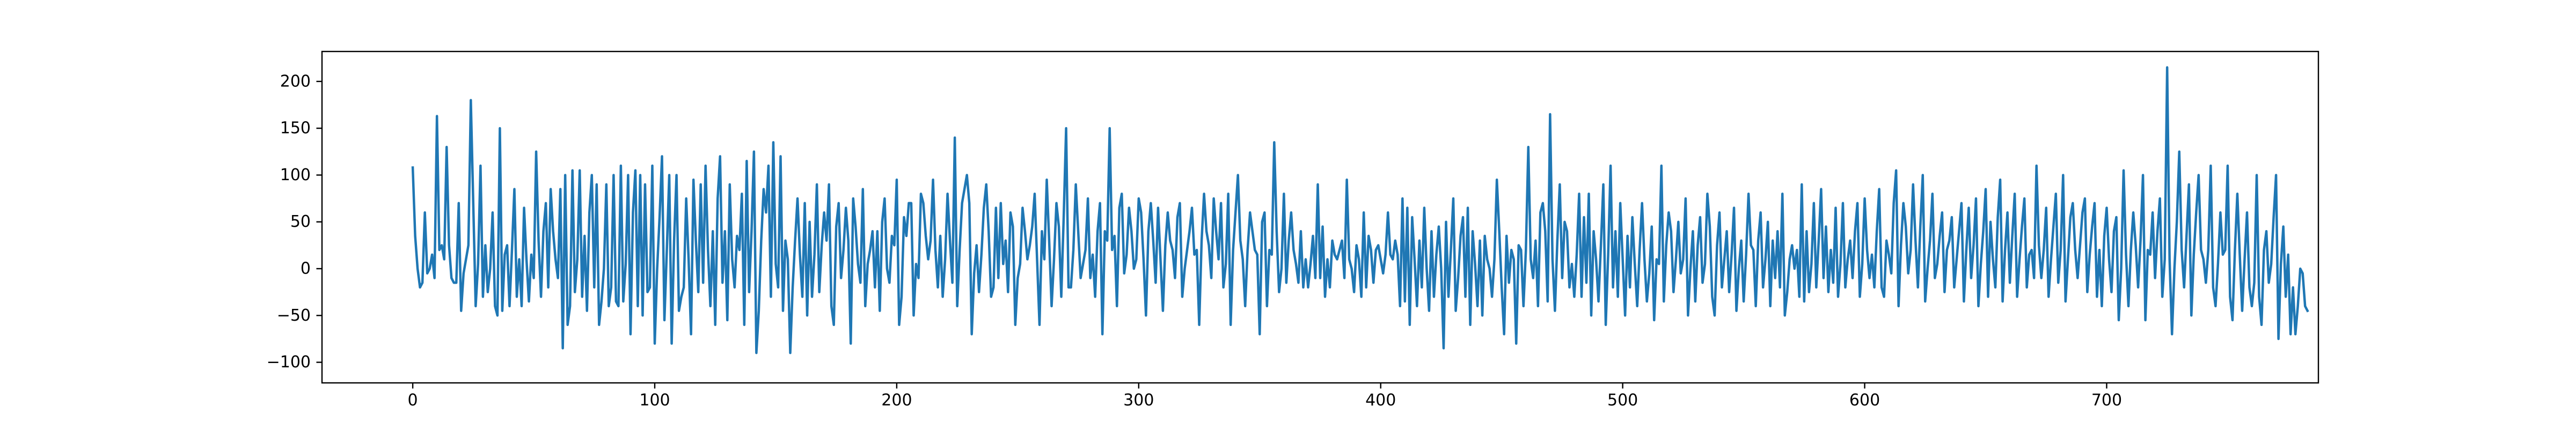 Image resolution: width=2576 pixels, height=429 pixels. What do you see at coordinates (294, 315) in the screenshot?
I see `y-tick-label: −50` at bounding box center [294, 315].